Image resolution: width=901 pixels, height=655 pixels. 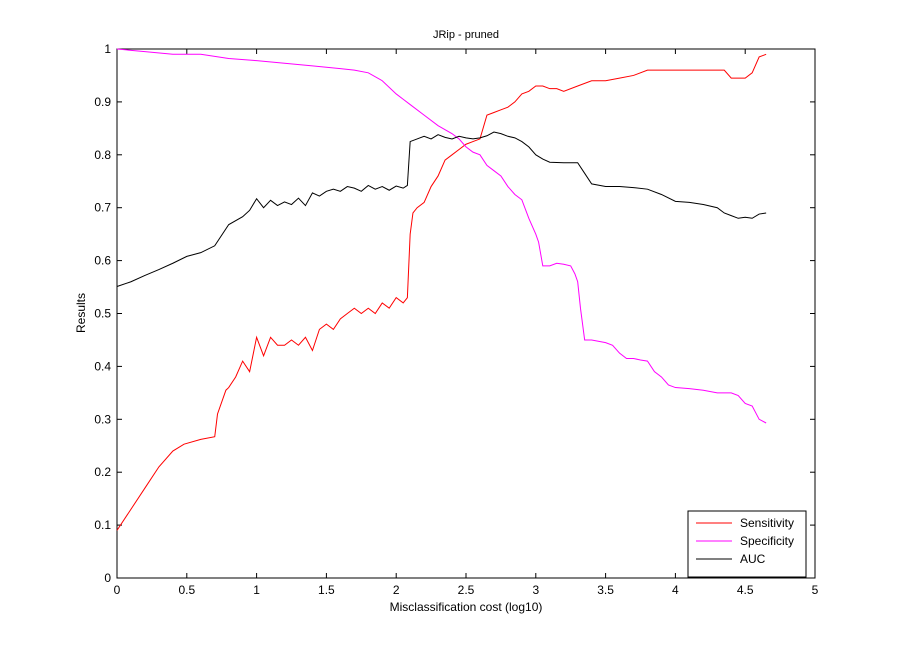 What do you see at coordinates (815, 590) in the screenshot?
I see `x-tick-label: 5` at bounding box center [815, 590].